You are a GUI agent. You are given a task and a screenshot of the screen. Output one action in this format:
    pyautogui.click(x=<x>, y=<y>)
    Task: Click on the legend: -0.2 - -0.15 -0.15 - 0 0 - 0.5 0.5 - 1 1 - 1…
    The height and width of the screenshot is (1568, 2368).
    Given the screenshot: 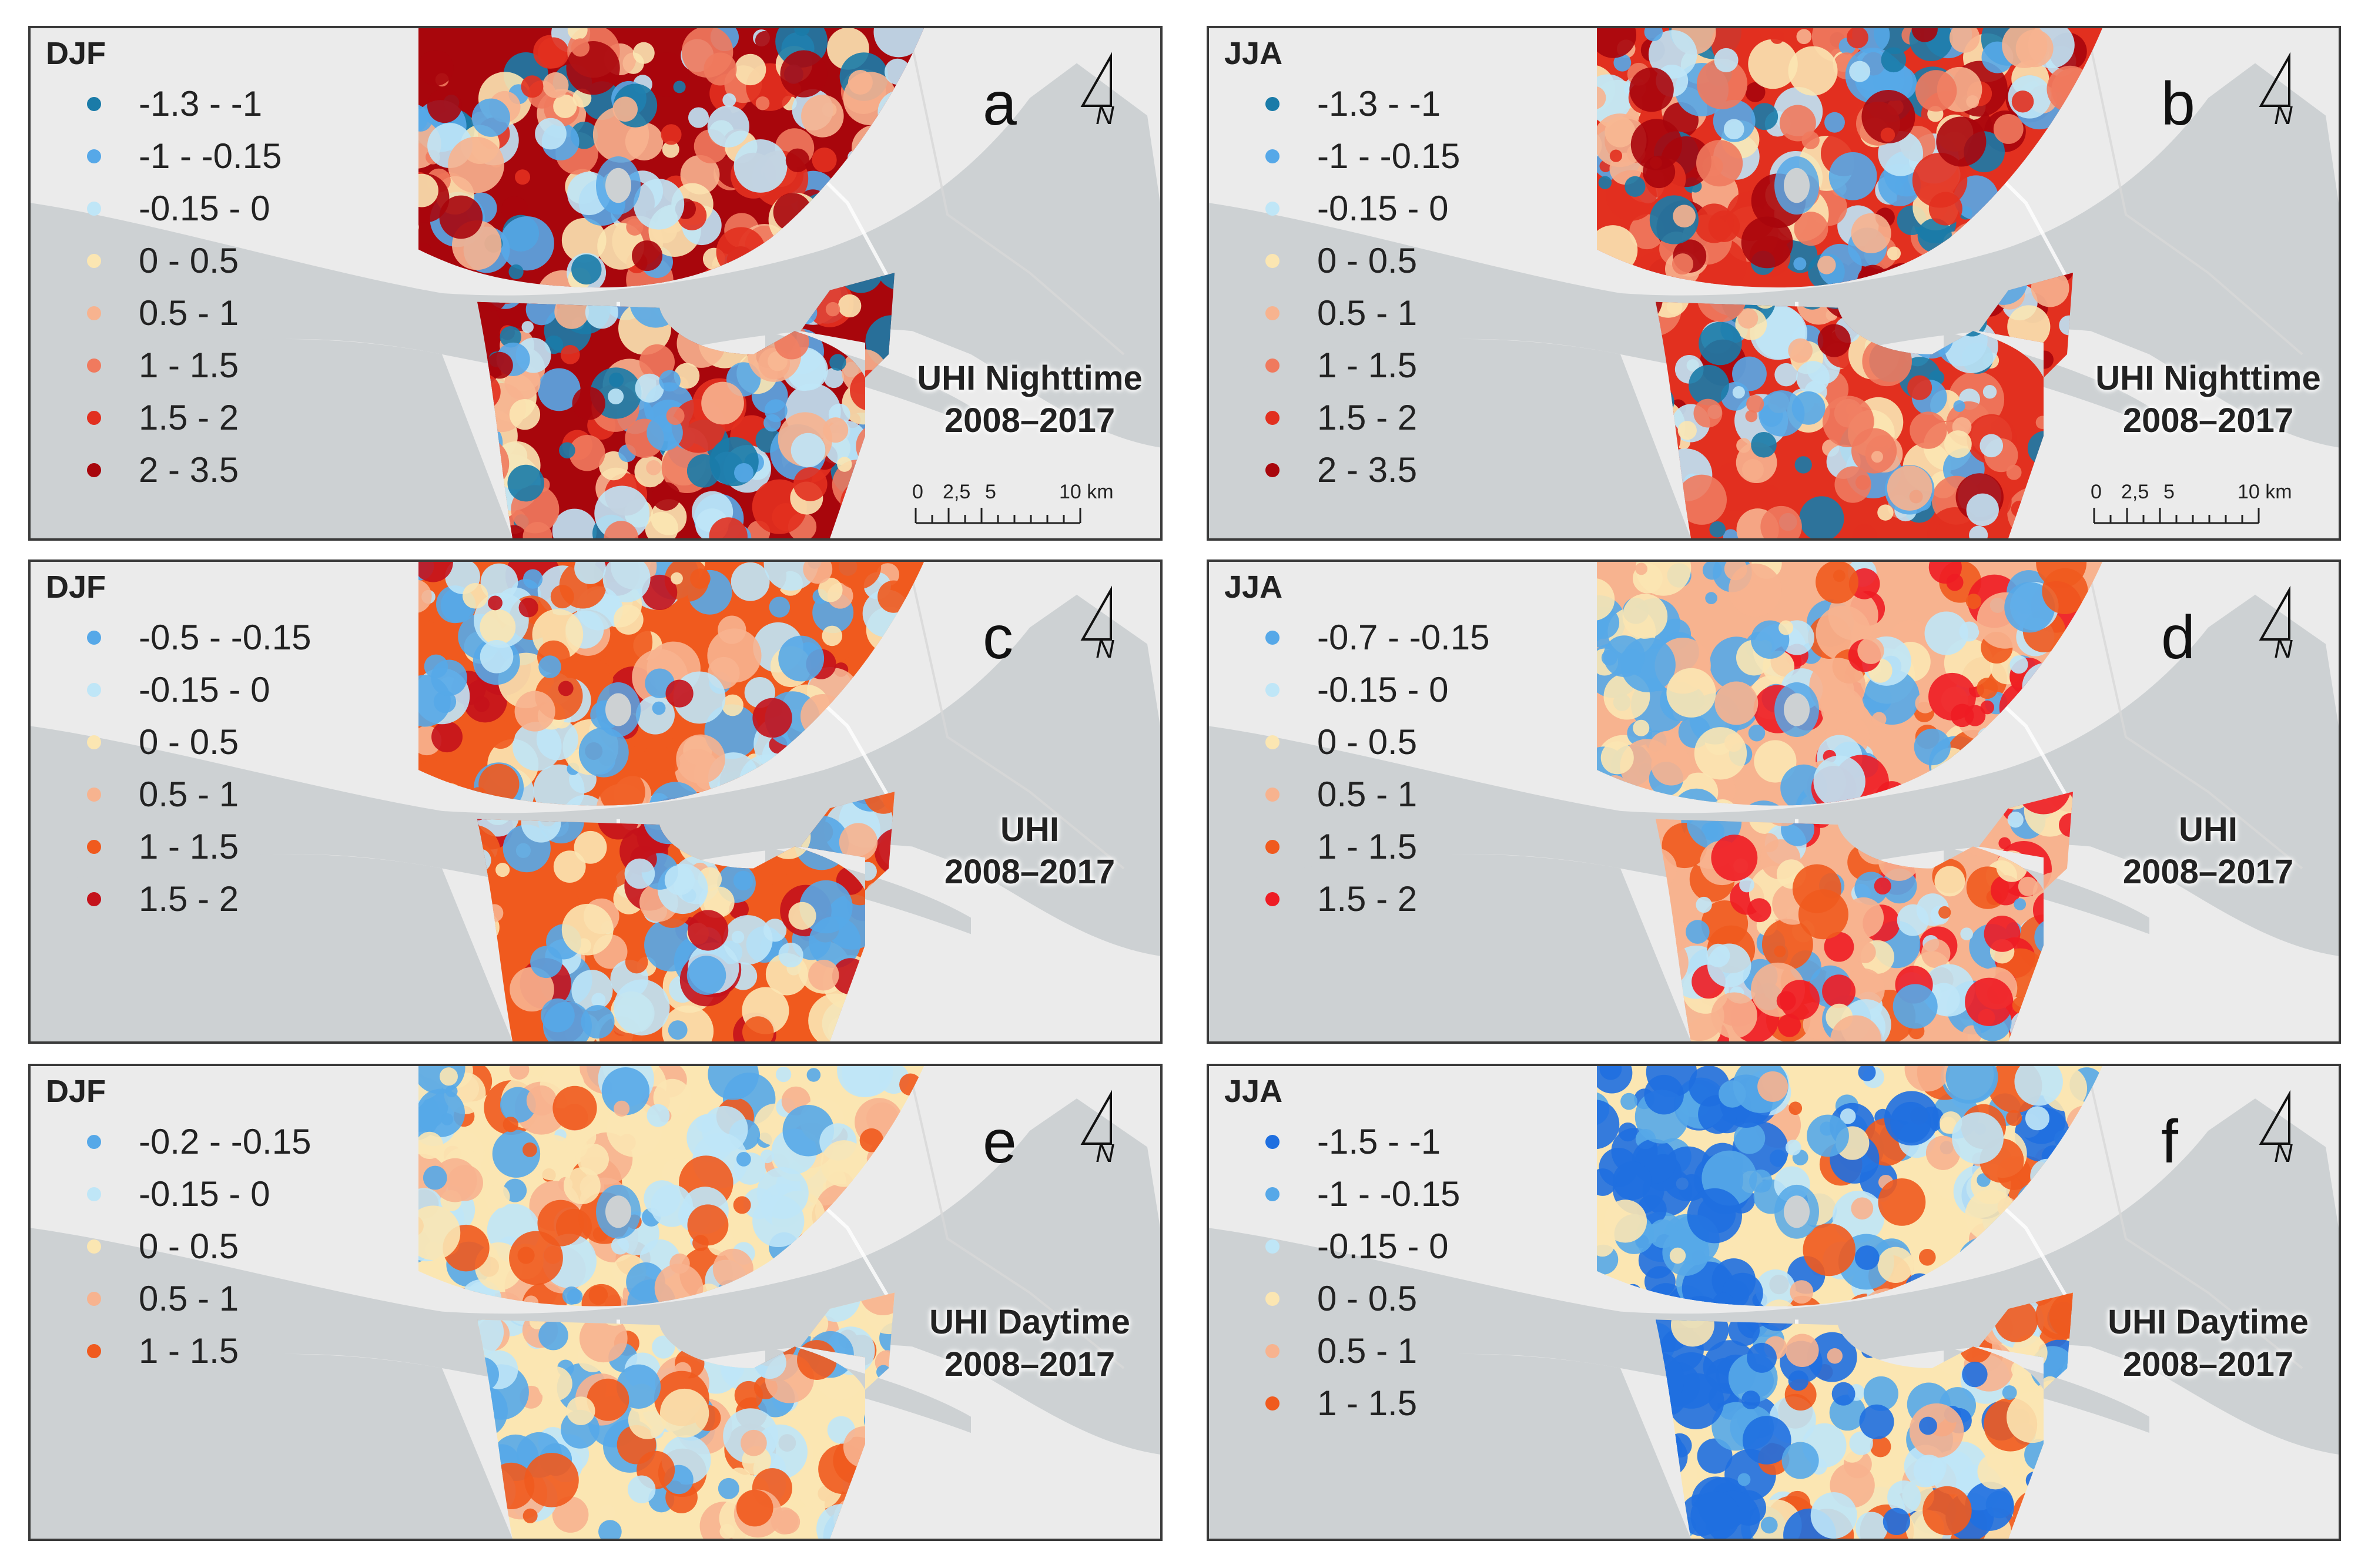 What is the action you would take?
    pyautogui.click(x=199, y=1246)
    